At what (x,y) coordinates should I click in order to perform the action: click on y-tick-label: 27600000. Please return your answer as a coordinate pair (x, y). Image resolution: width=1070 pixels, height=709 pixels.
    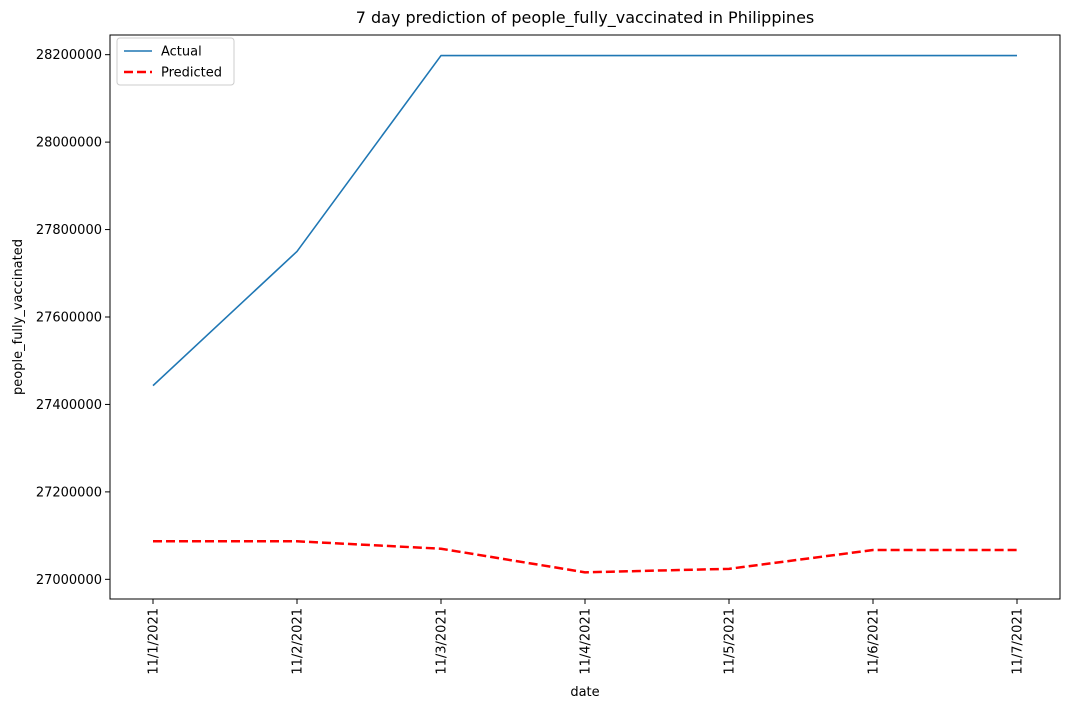
    Looking at the image, I should click on (69, 318).